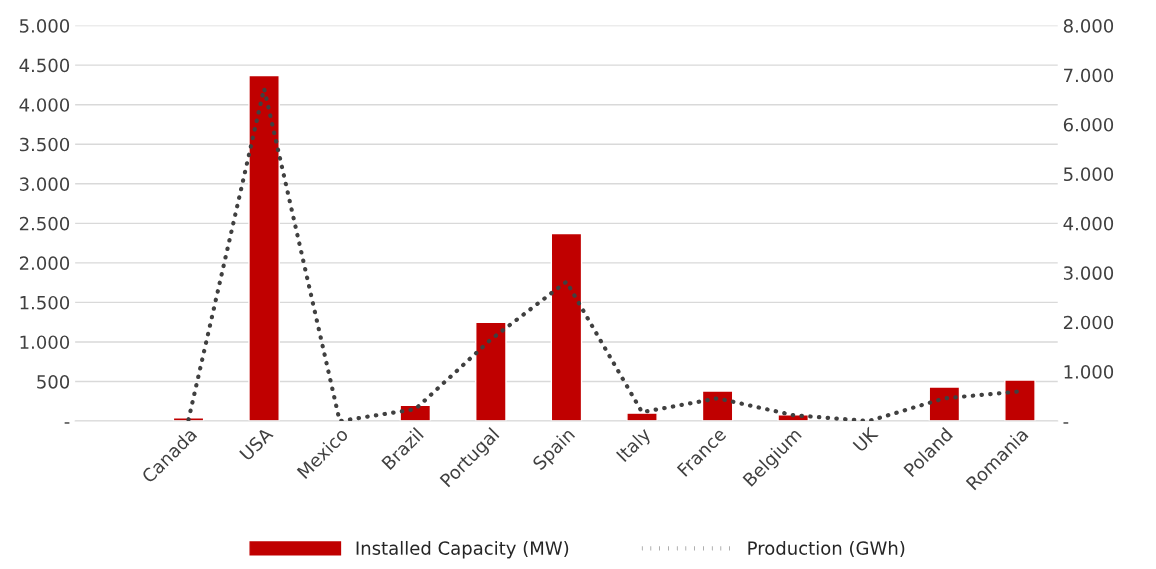  Describe the element at coordinates (53, 381) in the screenshot. I see `y-tick-label: 500` at that location.